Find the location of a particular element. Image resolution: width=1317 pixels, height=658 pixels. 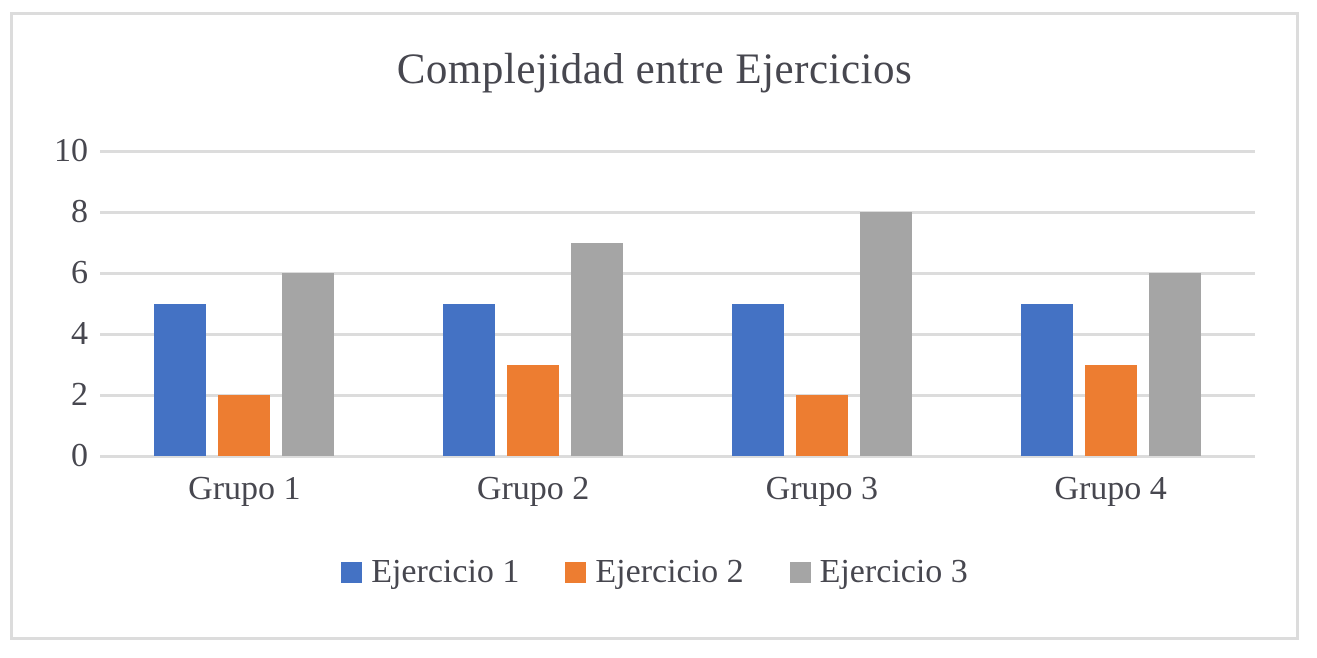

legend-label: Ejercicio 3 is located at coordinates (893, 571).